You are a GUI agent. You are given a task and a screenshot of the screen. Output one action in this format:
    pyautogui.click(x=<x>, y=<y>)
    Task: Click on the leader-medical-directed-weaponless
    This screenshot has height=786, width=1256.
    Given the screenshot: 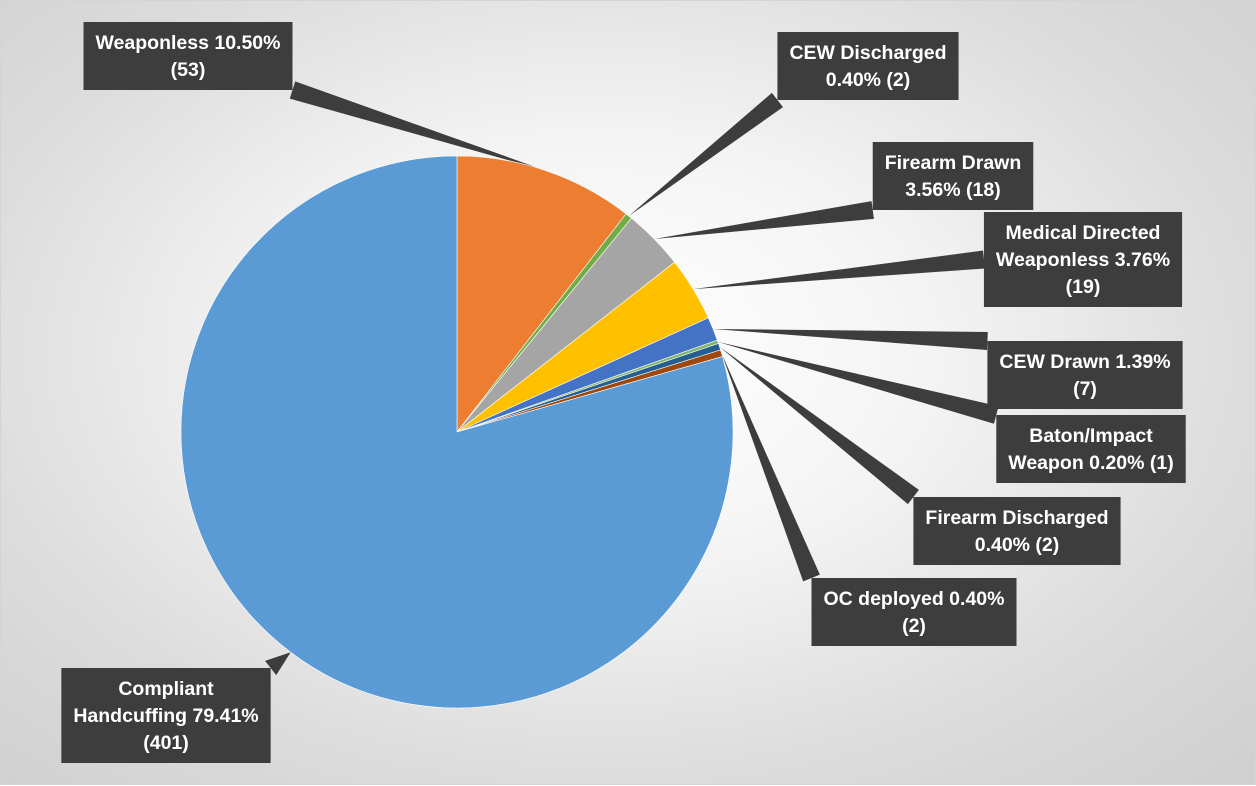 What is the action you would take?
    pyautogui.click(x=839, y=270)
    